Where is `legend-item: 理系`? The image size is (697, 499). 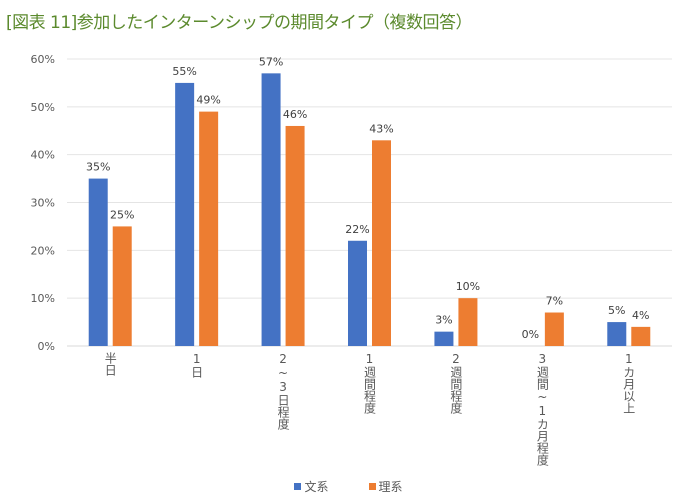 legend-item: 理系 is located at coordinates (385, 486).